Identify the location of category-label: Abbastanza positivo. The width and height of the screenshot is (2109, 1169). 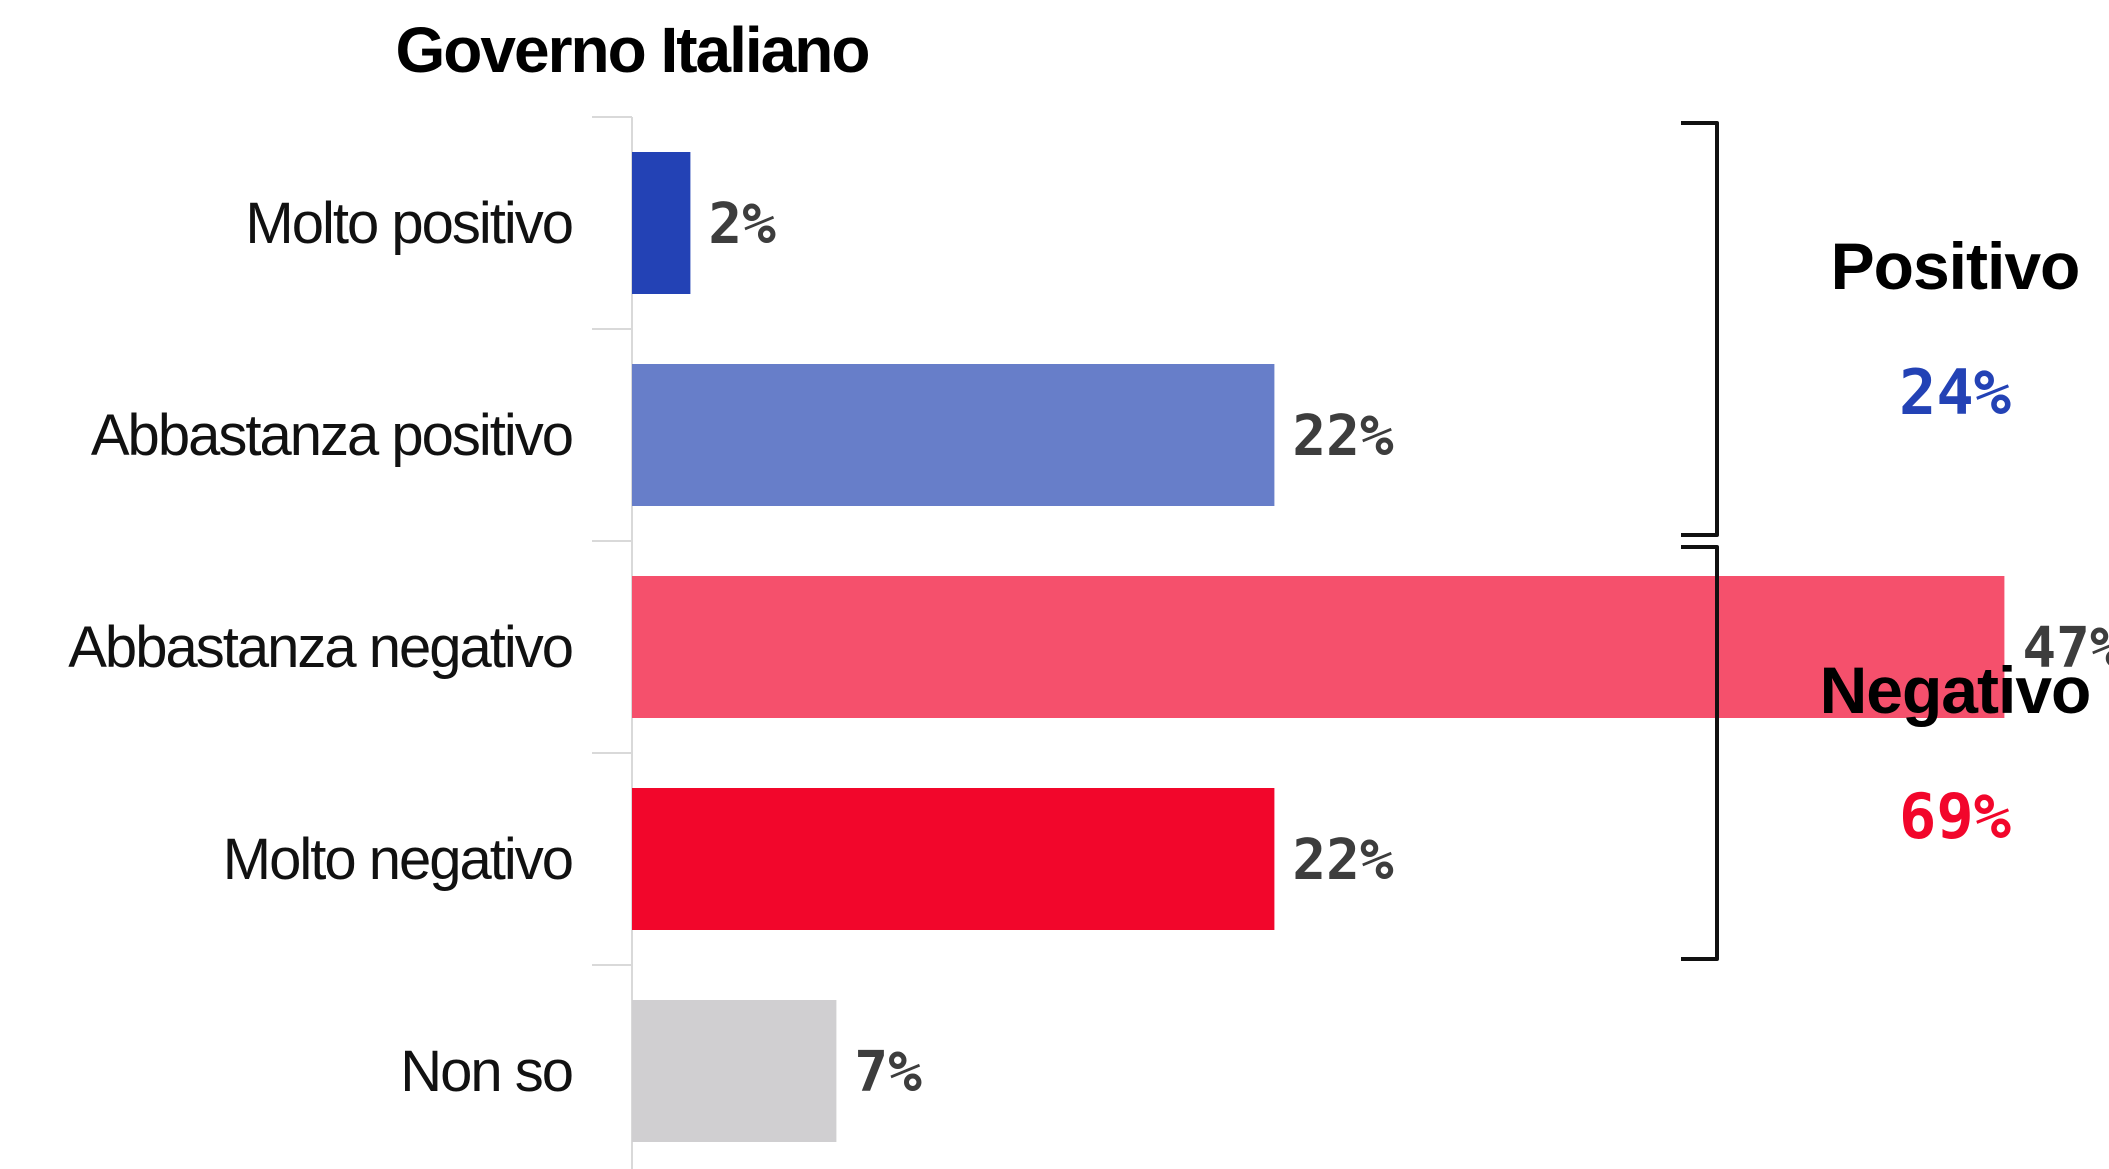
(331, 435).